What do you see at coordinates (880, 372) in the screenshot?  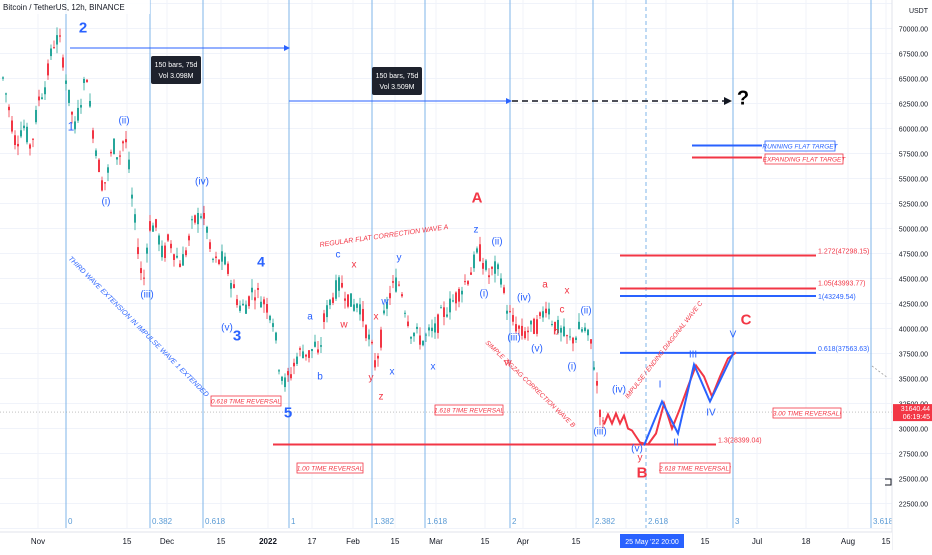 I see `faint-line` at bounding box center [880, 372].